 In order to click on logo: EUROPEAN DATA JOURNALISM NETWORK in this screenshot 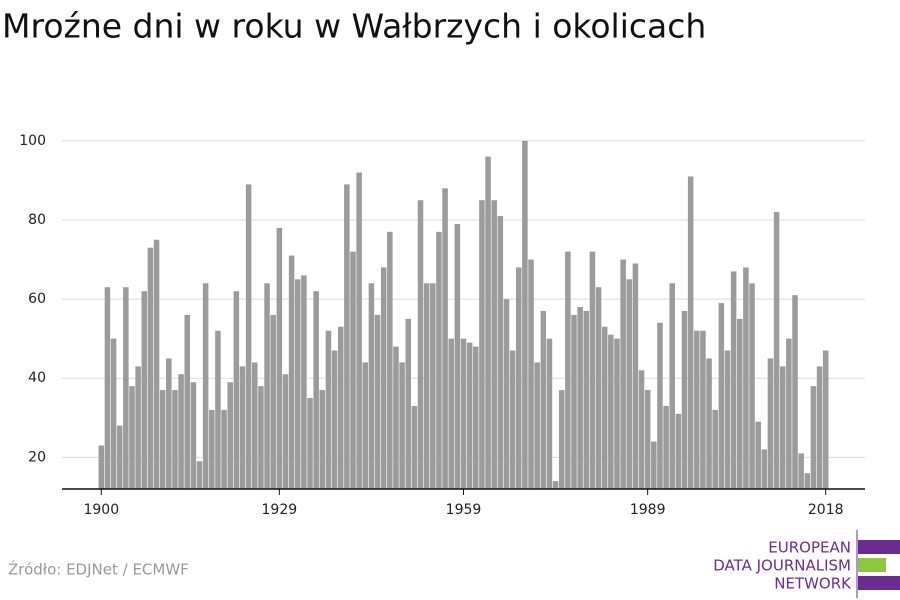, I will do `click(806, 564)`.